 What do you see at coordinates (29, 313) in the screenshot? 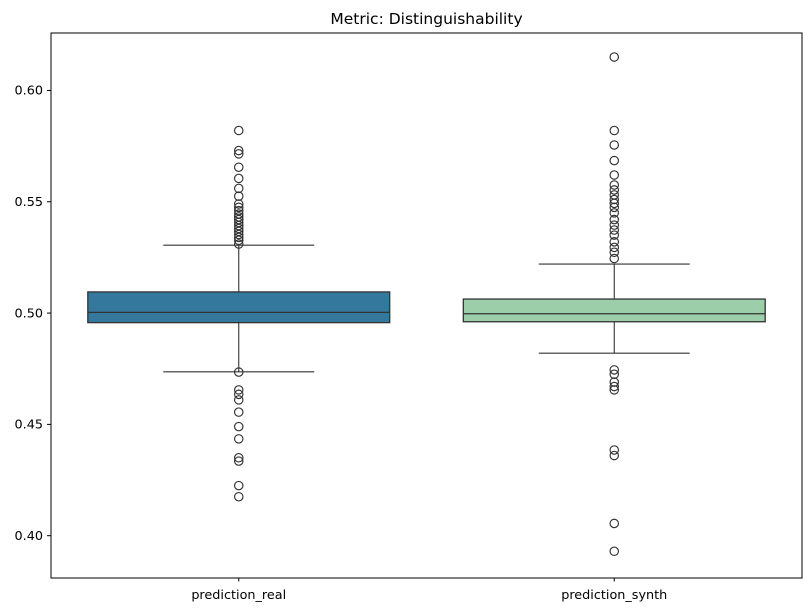
I see `y-tick-label: 0.50` at bounding box center [29, 313].